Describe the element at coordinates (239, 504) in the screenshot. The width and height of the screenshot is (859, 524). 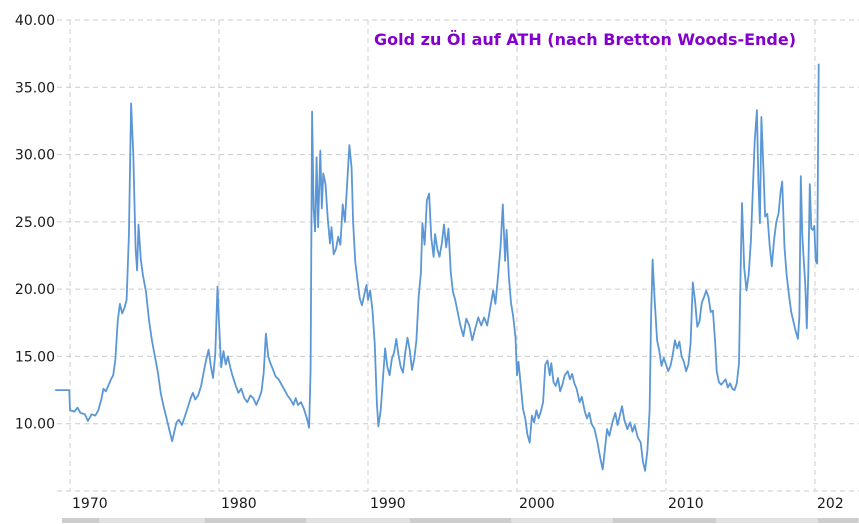
I see `x-axis-label: 1980` at that location.